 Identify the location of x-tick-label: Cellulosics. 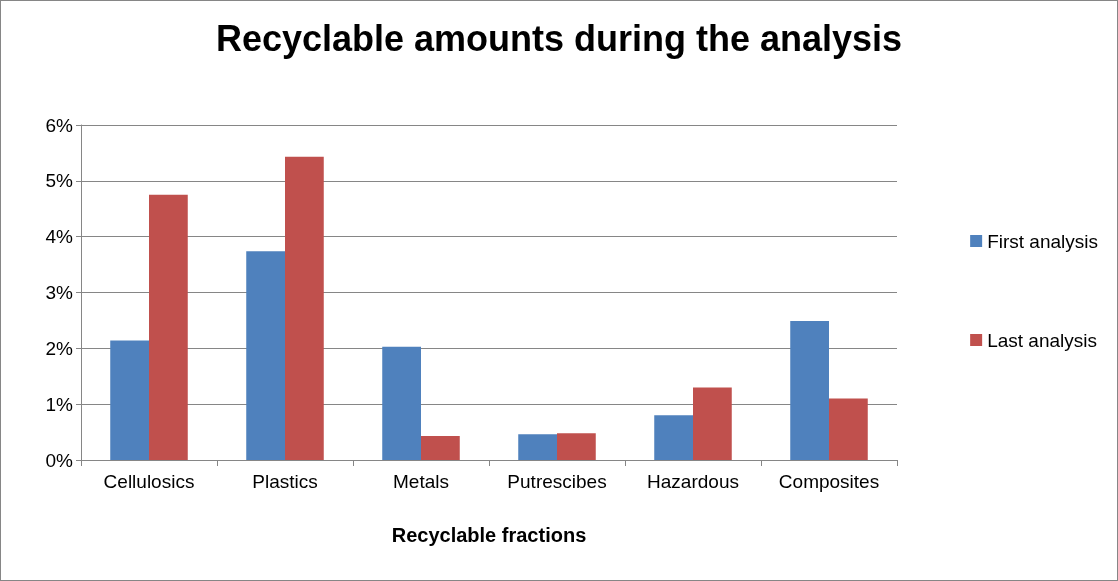
(149, 481).